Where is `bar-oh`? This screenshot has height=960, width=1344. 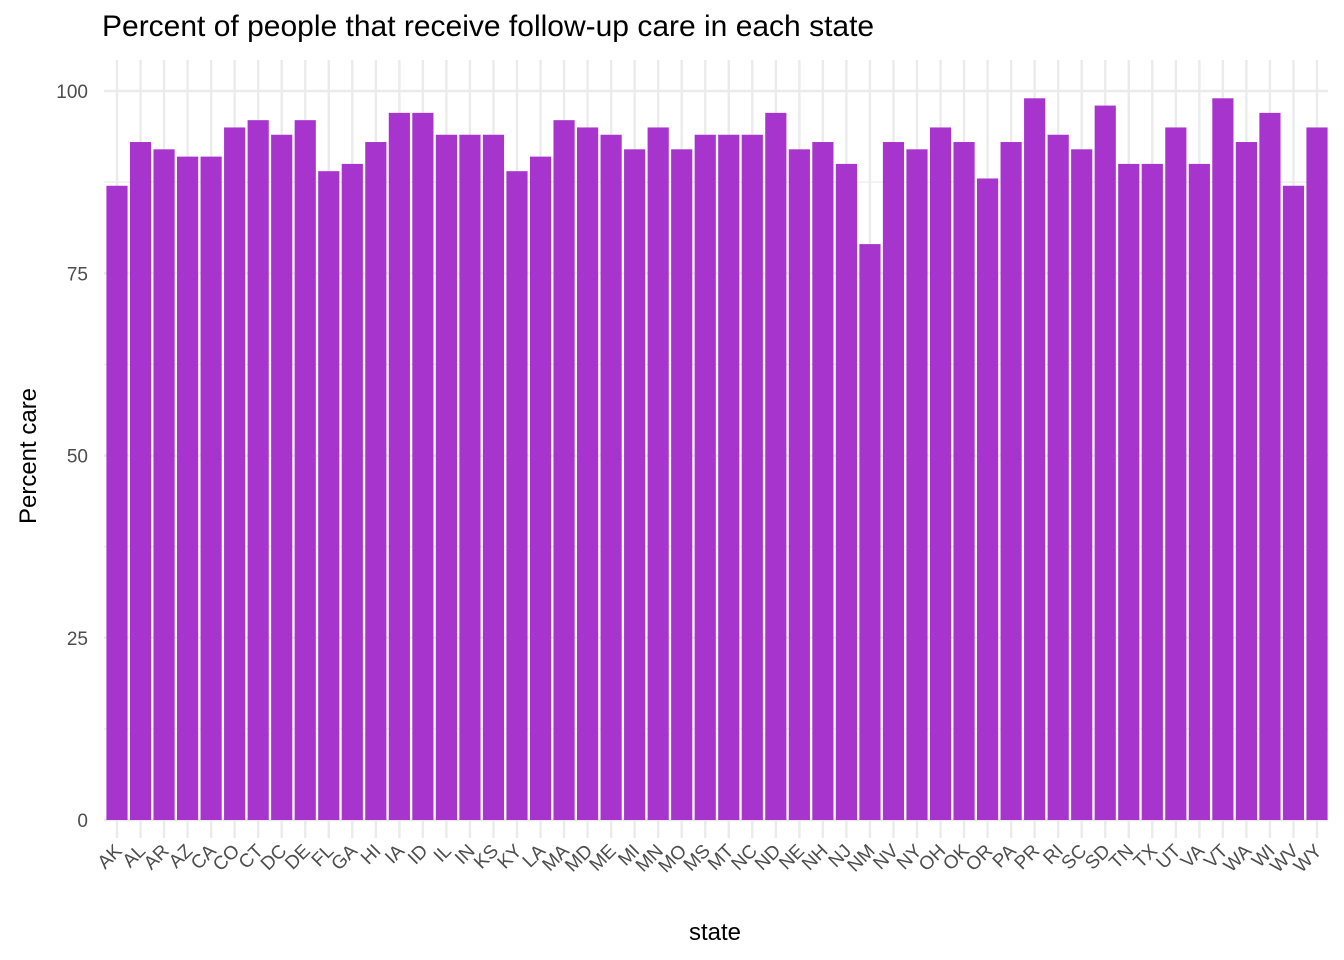
bar-oh is located at coordinates (940, 473).